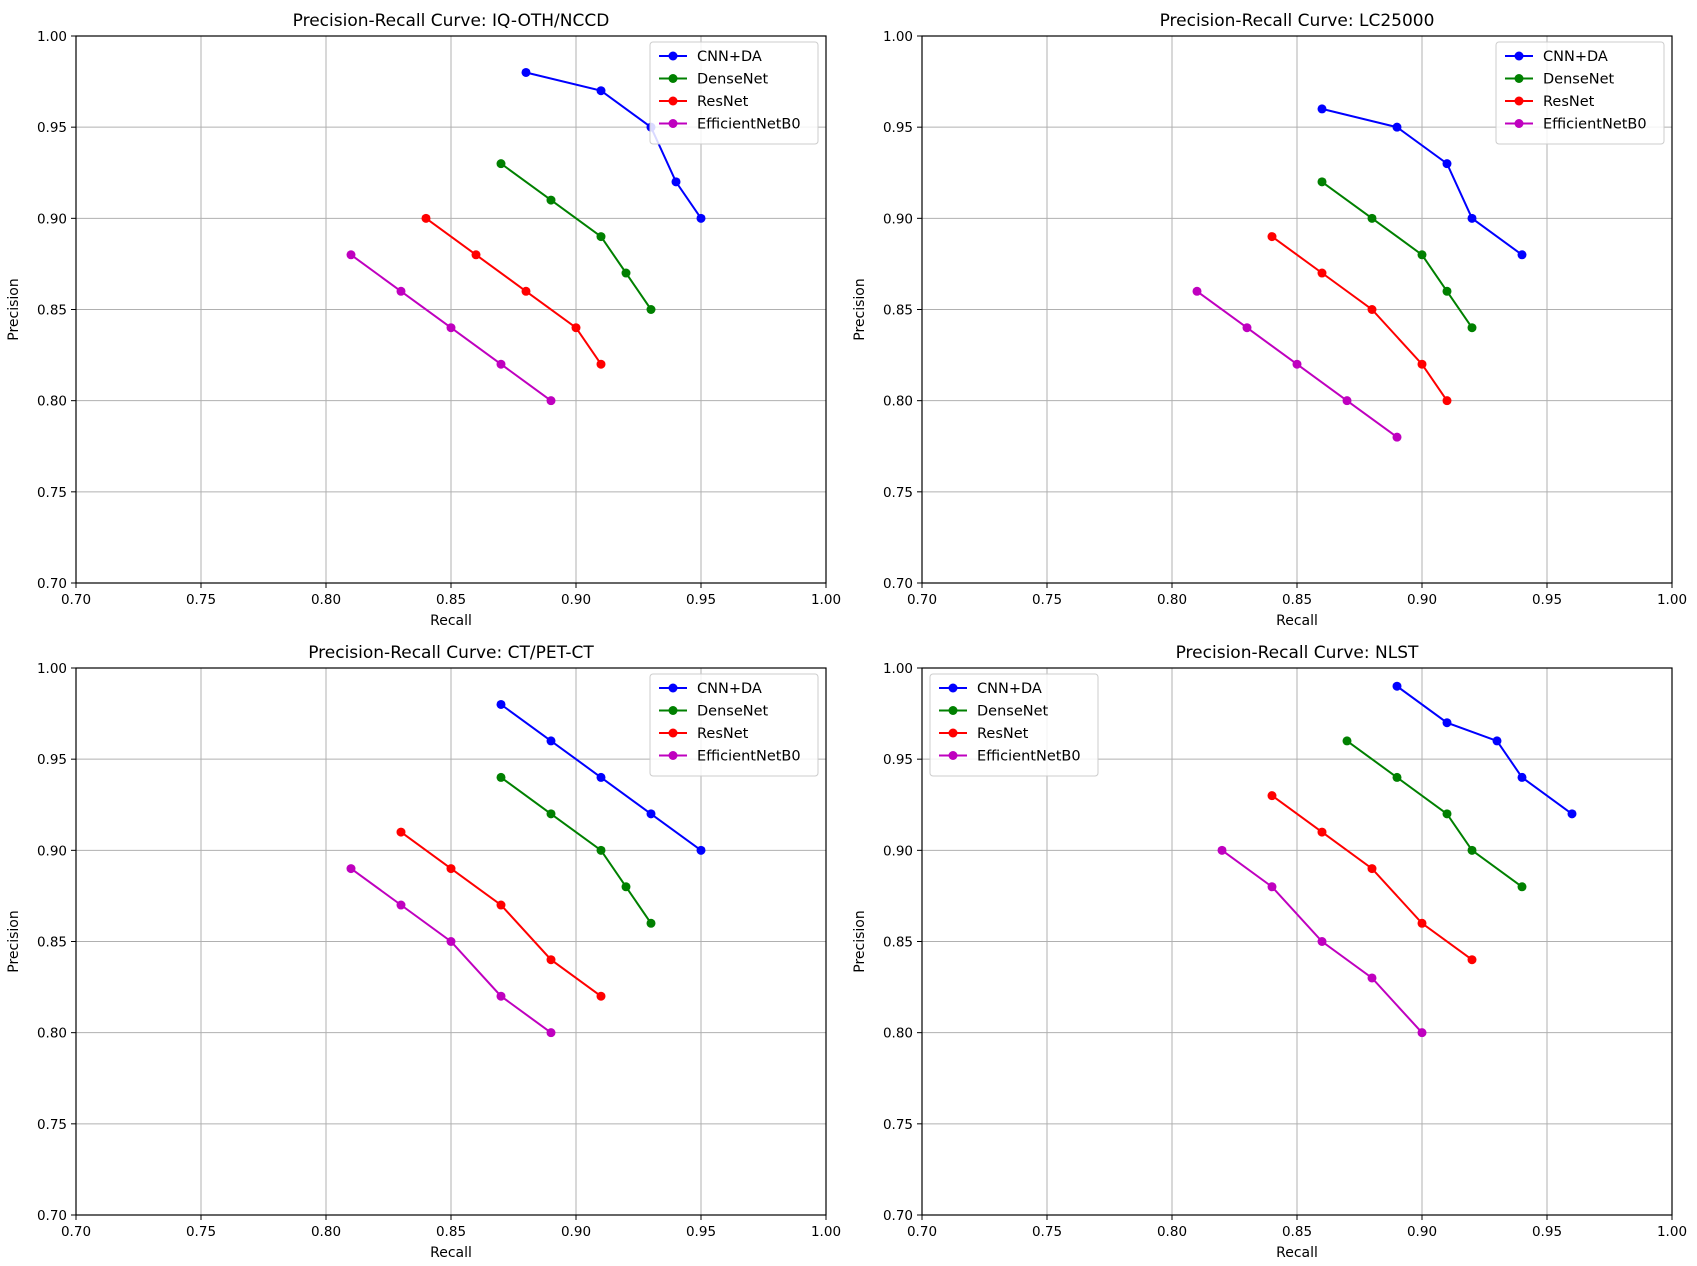 The height and width of the screenshot is (1266, 1697). What do you see at coordinates (922, 600) in the screenshot?
I see `x-tick-label: 0.70` at bounding box center [922, 600].